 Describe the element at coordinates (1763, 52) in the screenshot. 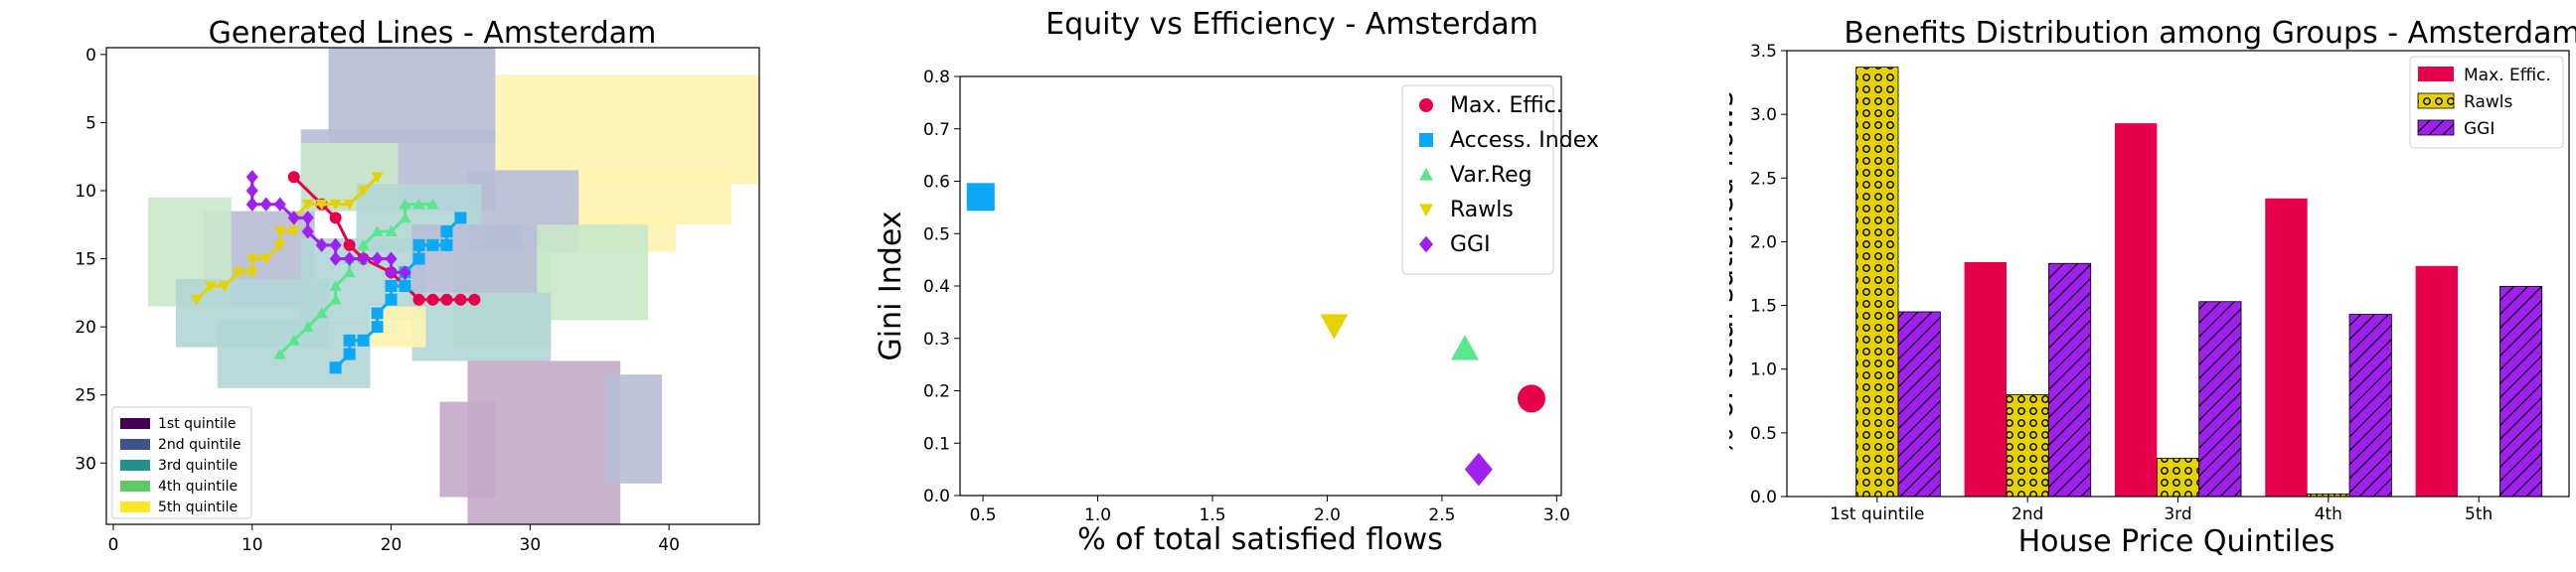

I see `y-tick-label: 3.5` at that location.